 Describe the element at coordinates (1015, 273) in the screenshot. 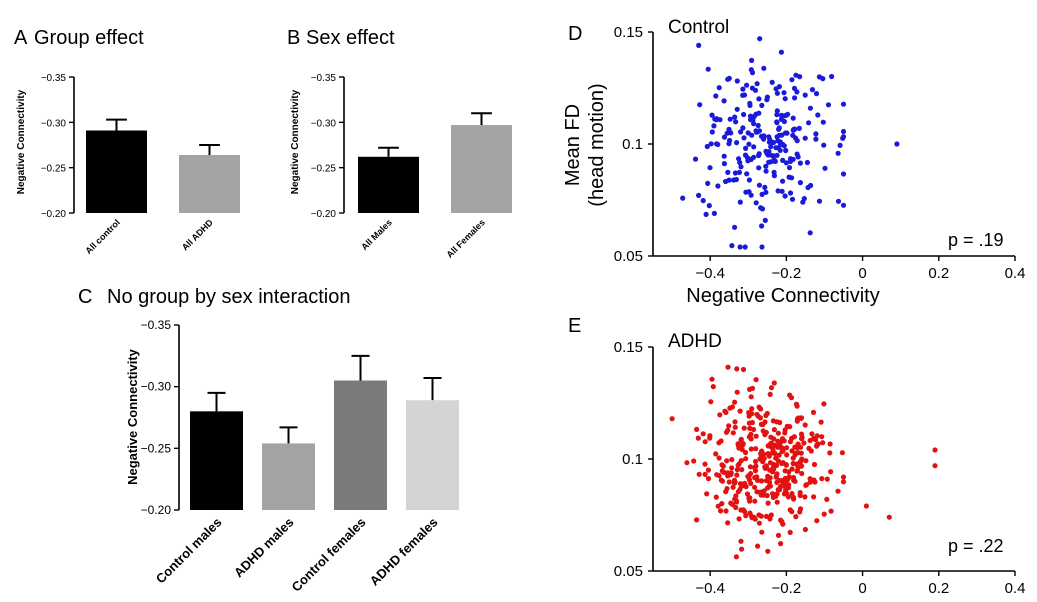

I see `panel-d-xtick-label: 0.4` at that location.